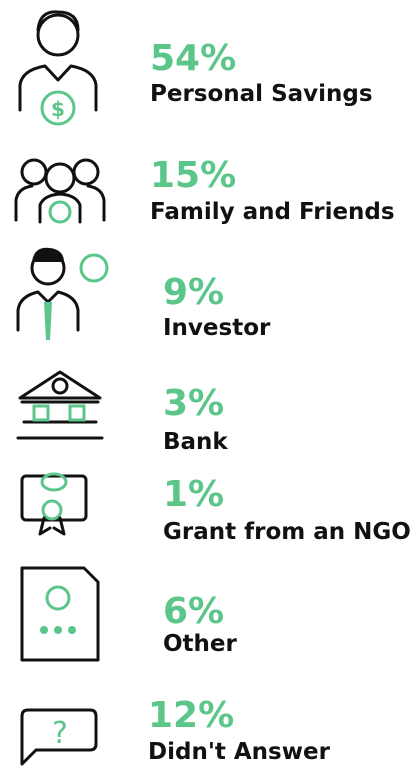 This screenshot has height=767, width=417. What do you see at coordinates (287, 532) in the screenshot?
I see `category-label: Grant from an NGO` at bounding box center [287, 532].